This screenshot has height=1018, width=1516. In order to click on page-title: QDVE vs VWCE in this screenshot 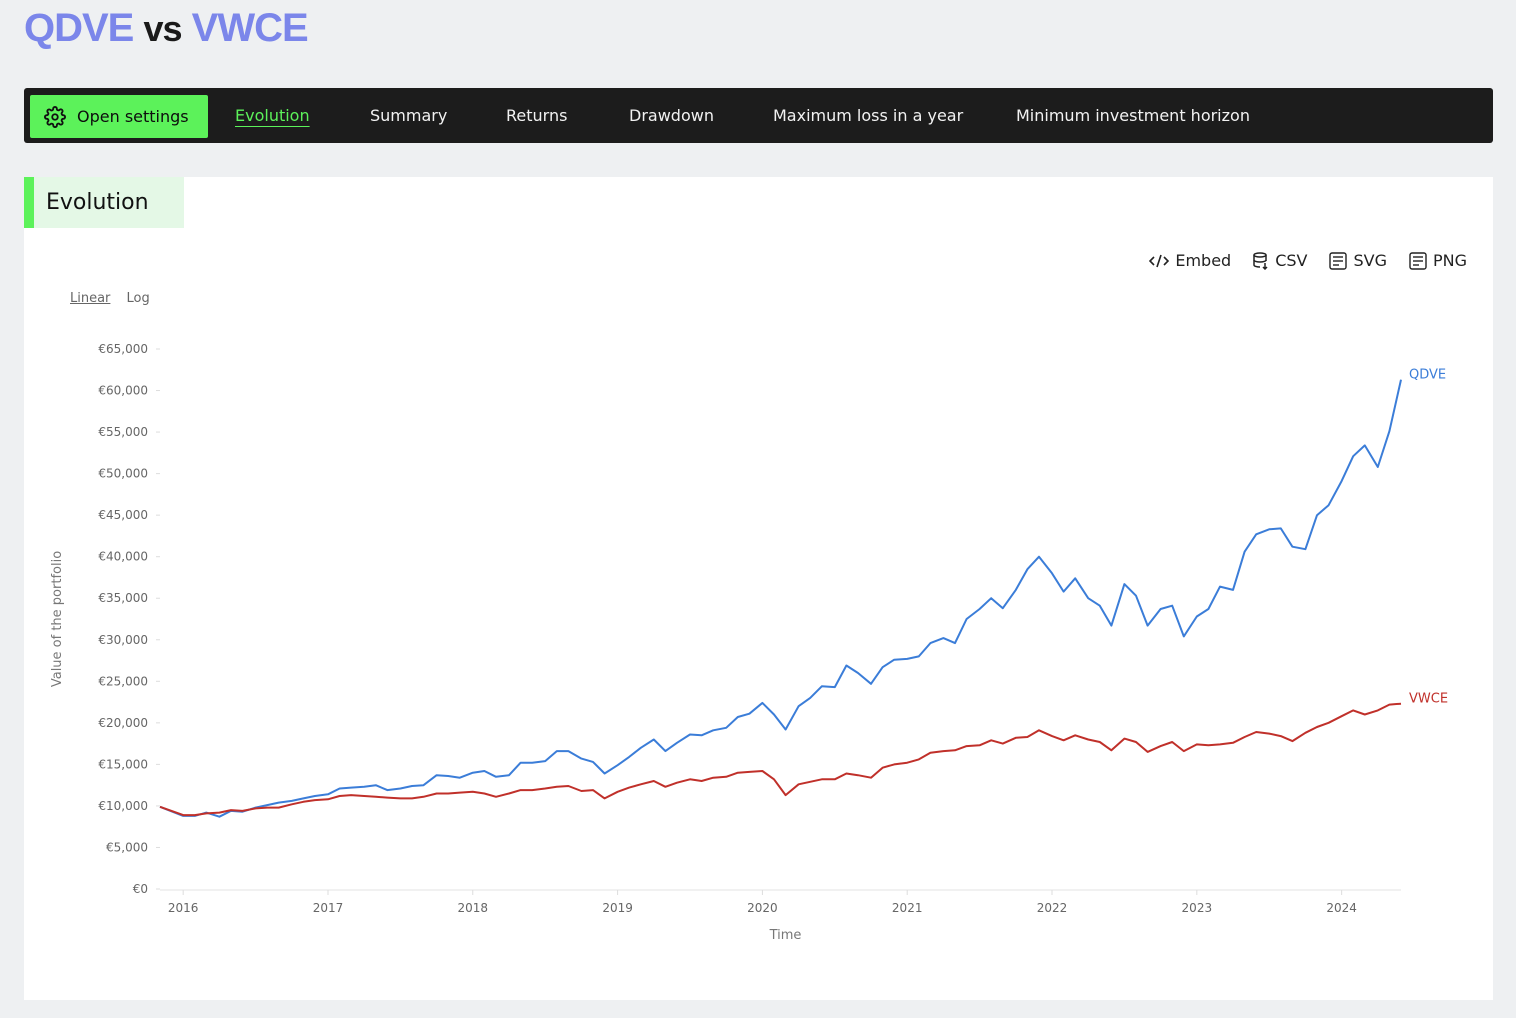, I will do `click(166, 28)`.